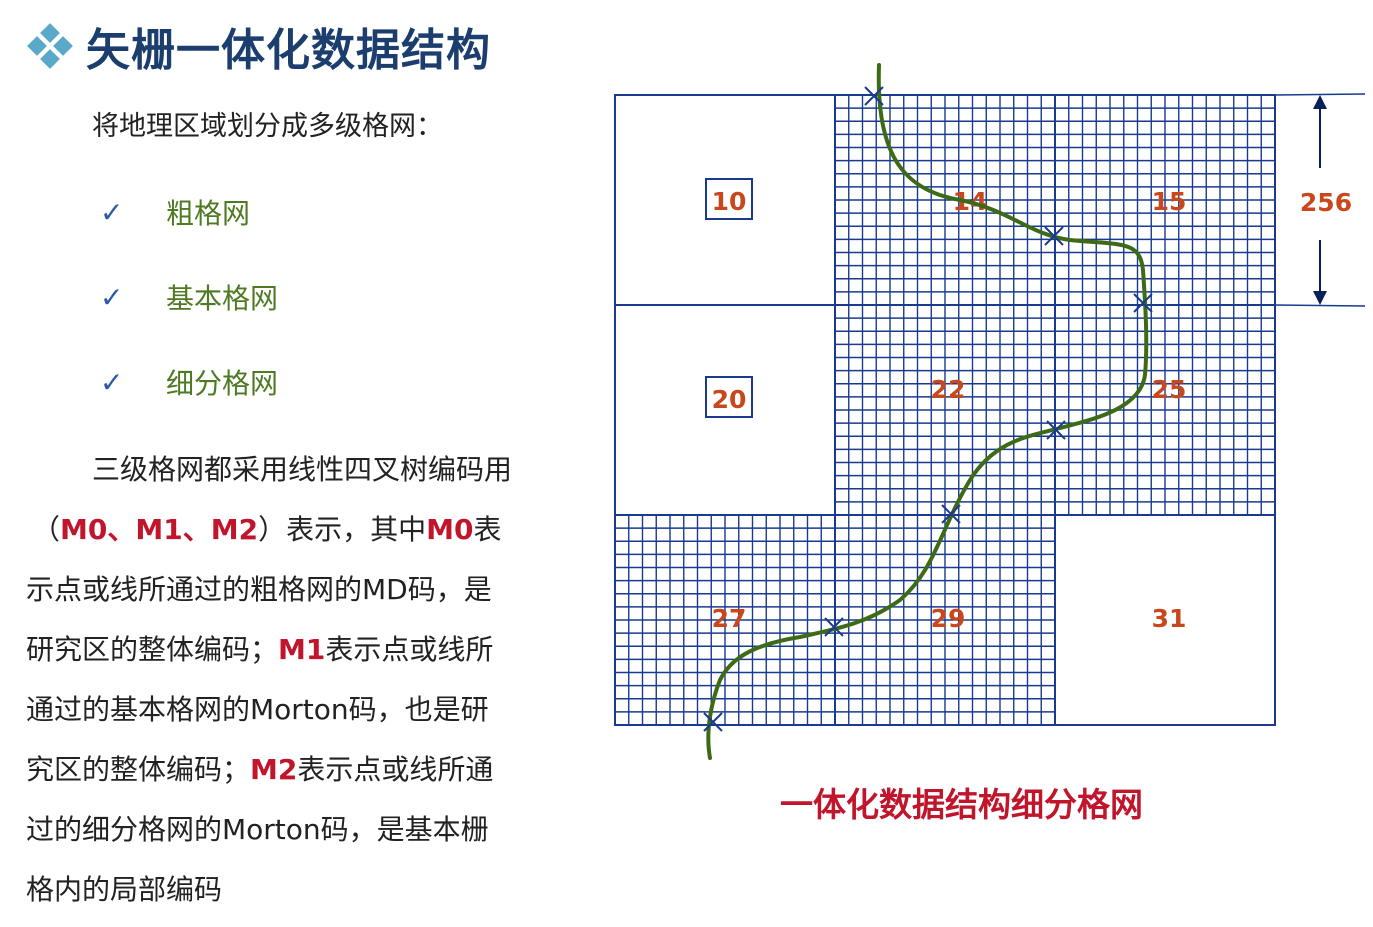 This screenshot has width=1373, height=927. I want to click on cell-label: 31, so click(1169, 618).